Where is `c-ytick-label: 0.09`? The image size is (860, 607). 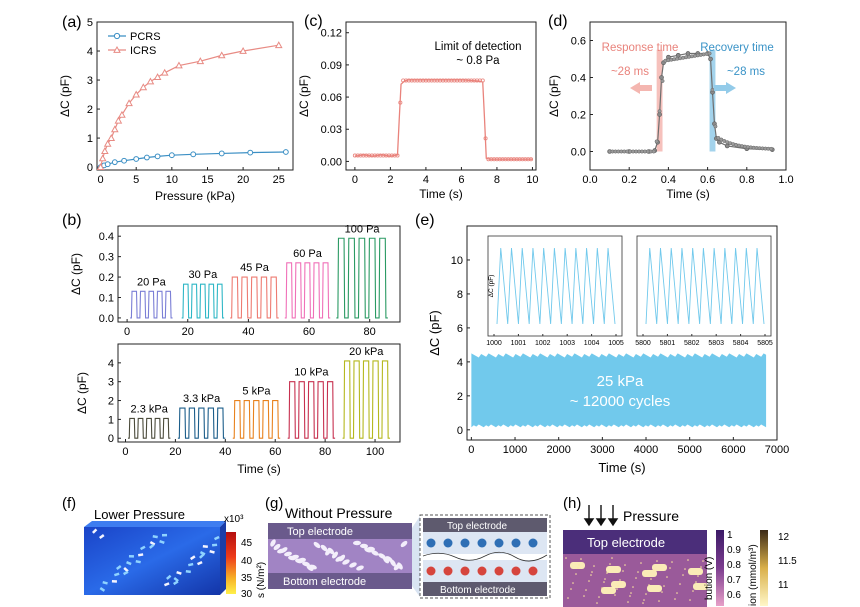
c-ytick-label: 0.09 is located at coordinates (331, 66).